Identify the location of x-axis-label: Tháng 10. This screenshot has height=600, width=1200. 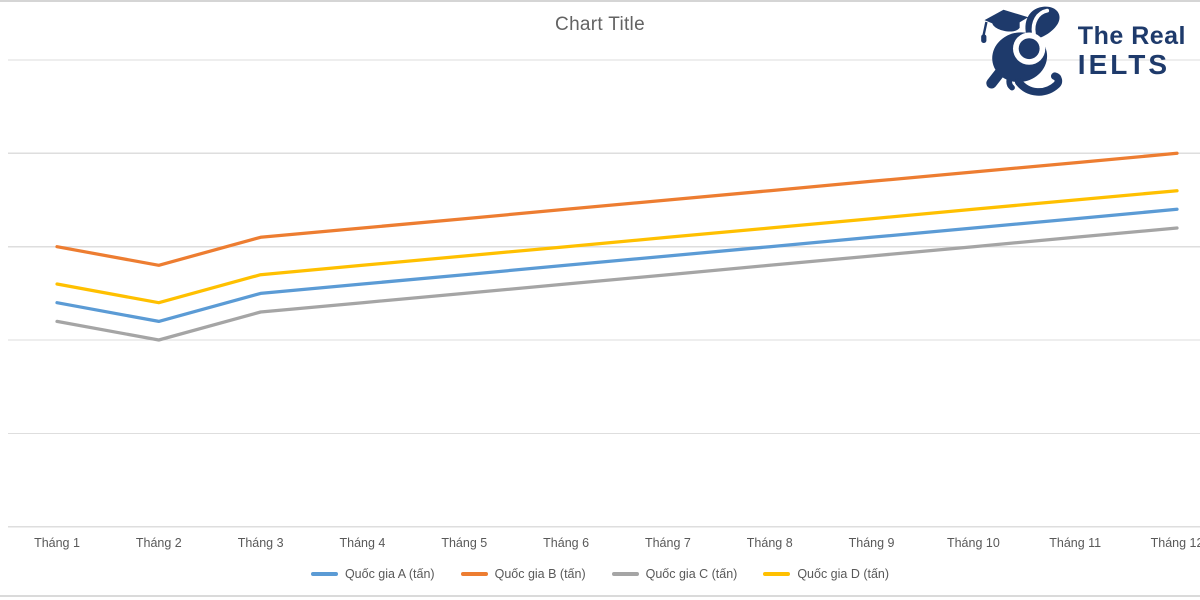
(973, 543).